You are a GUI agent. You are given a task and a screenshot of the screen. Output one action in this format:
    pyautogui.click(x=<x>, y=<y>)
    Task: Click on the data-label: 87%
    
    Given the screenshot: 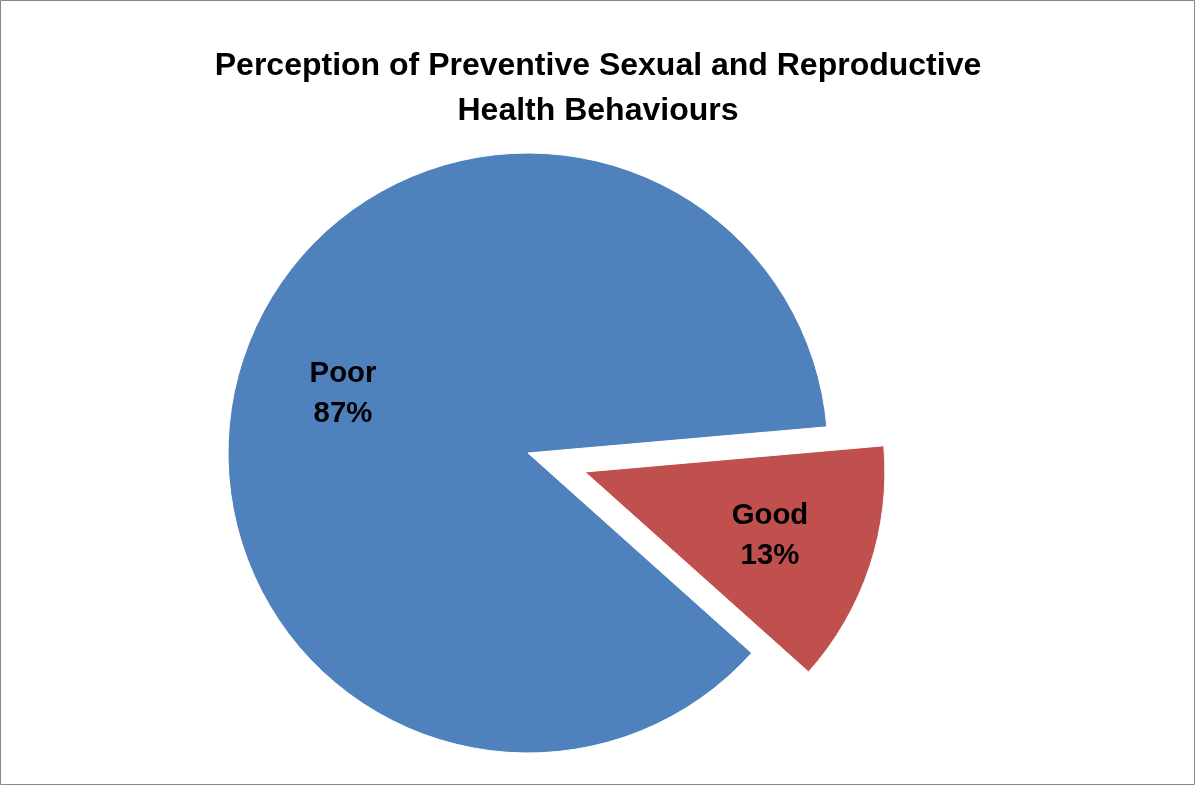 What is the action you would take?
    pyautogui.click(x=343, y=411)
    